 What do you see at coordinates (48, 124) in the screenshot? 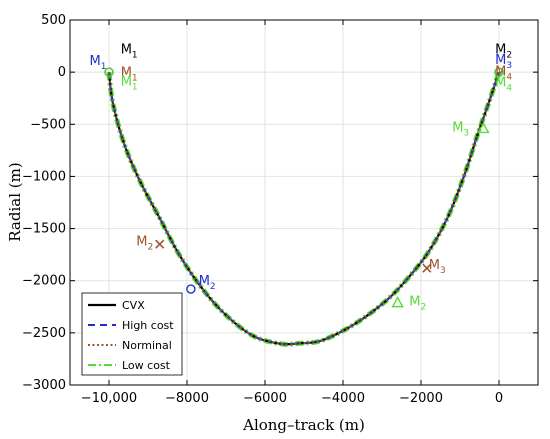
I see `y-tick-label: −500` at bounding box center [48, 124].